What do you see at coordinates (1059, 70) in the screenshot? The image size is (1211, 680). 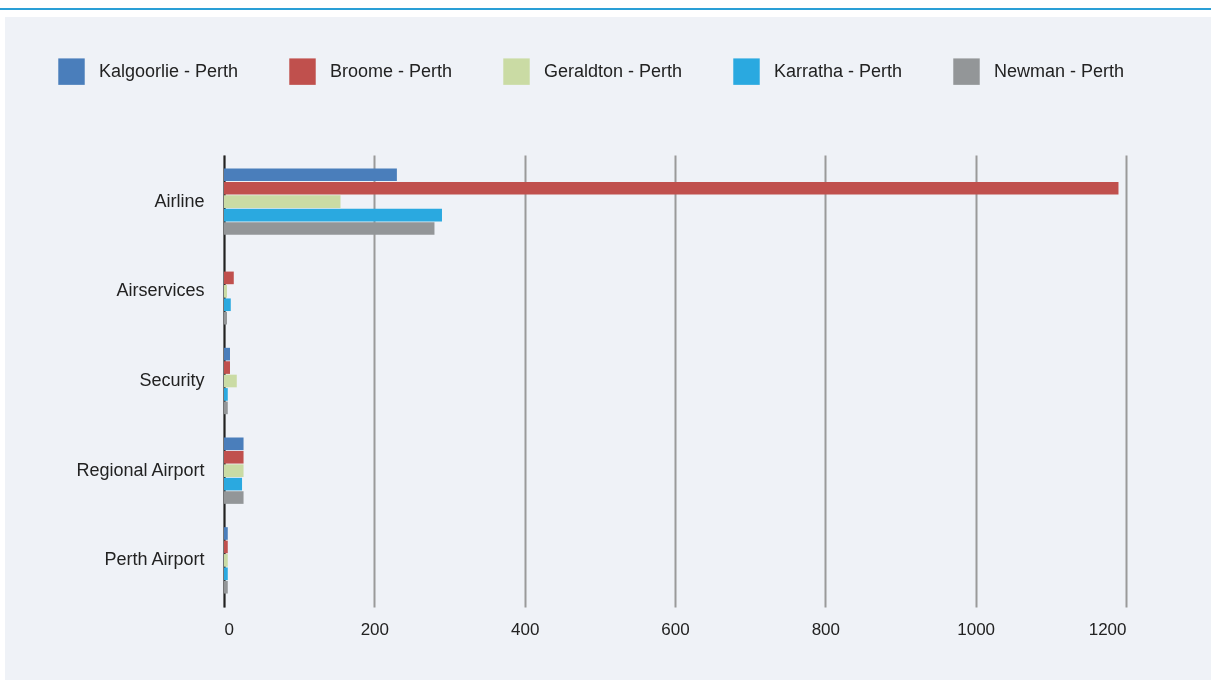 I see `legend-label: Newman - Perth` at bounding box center [1059, 70].